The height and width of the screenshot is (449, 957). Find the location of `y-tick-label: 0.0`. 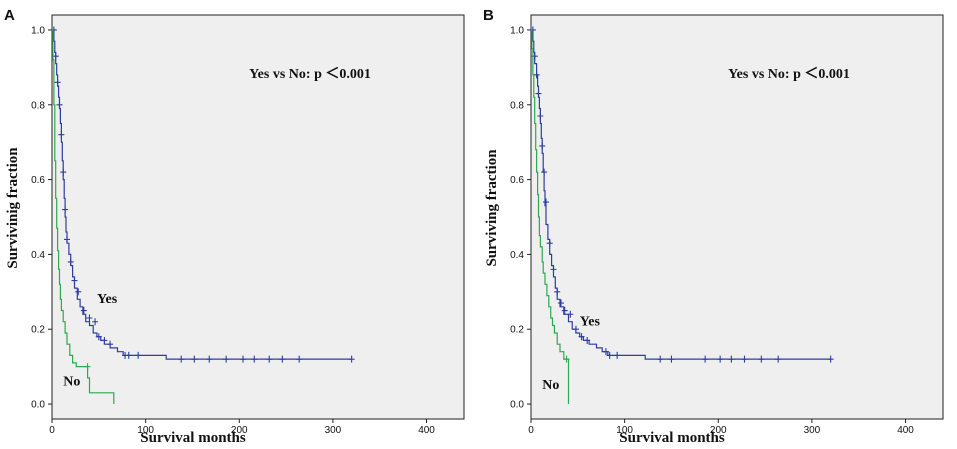

y-tick-label: 0.0 is located at coordinates (38, 405).